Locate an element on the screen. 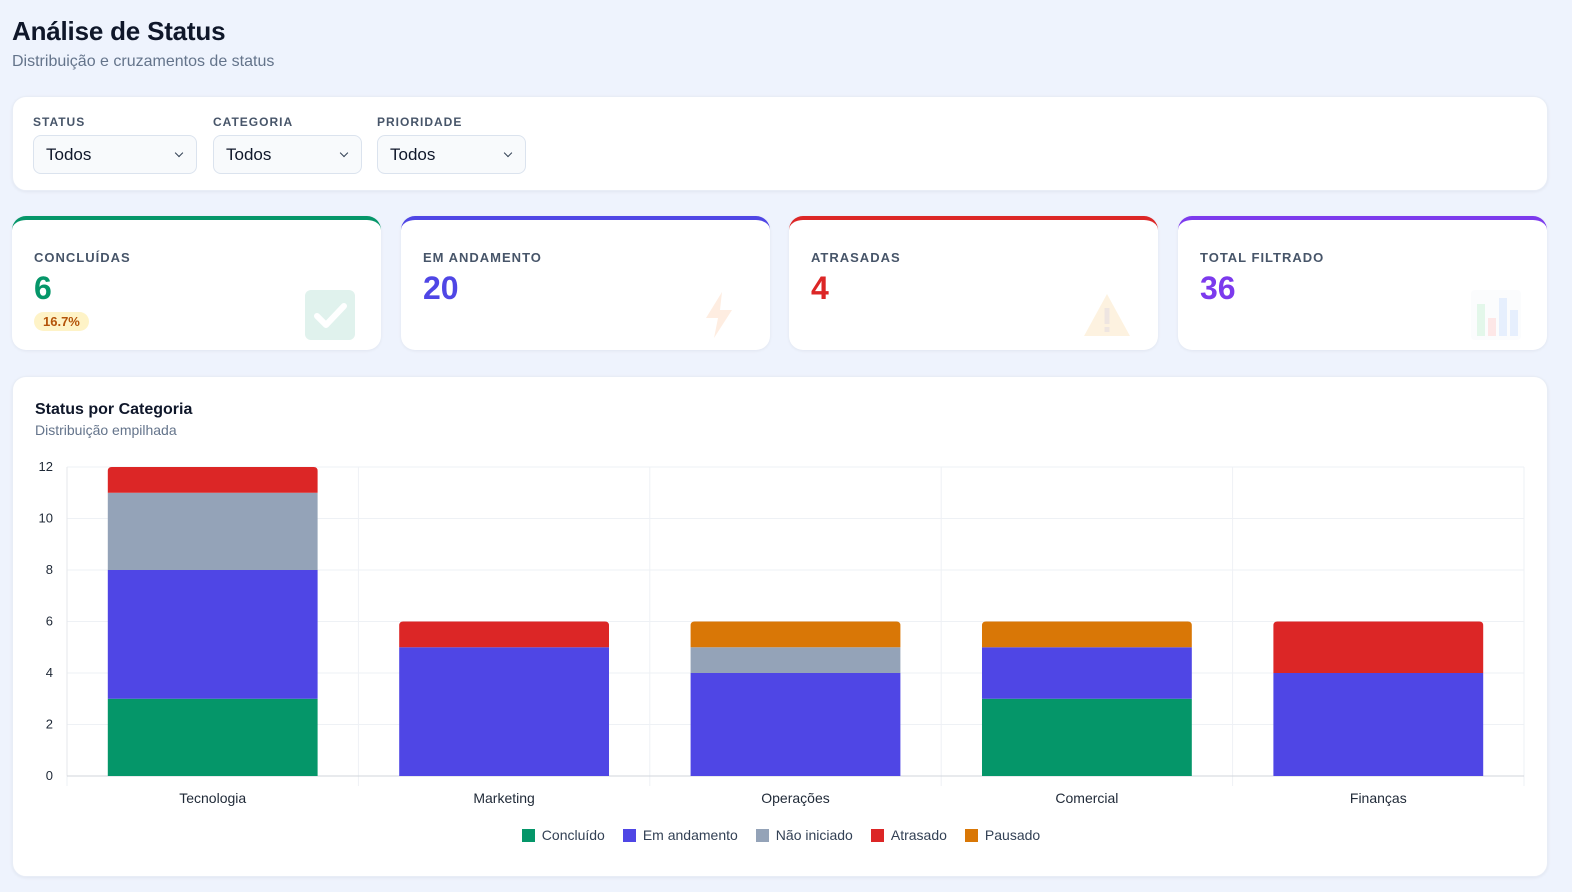 The width and height of the screenshot is (1572, 892). page-subtitle: Distribuição e cruzamentos de status is located at coordinates (143, 61).